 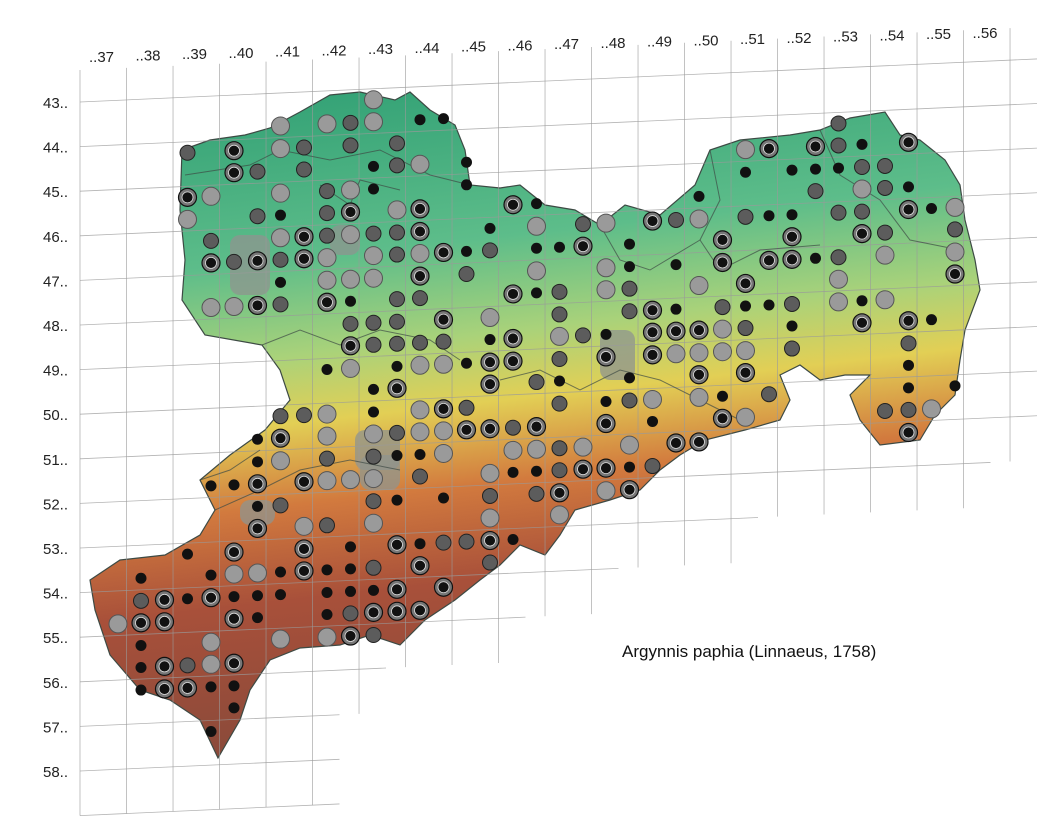 I want to click on column-label: ..38, so click(x=148, y=56).